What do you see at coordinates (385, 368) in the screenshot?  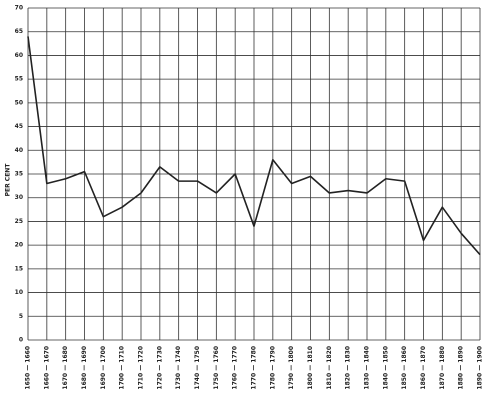 I see `x-tick-label: 1840 — 1850` at bounding box center [385, 368].